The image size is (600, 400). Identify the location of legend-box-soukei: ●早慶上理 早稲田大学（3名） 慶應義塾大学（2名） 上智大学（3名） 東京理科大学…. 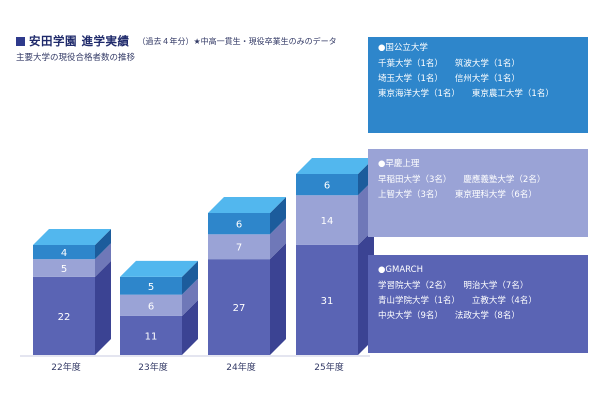
(478, 193).